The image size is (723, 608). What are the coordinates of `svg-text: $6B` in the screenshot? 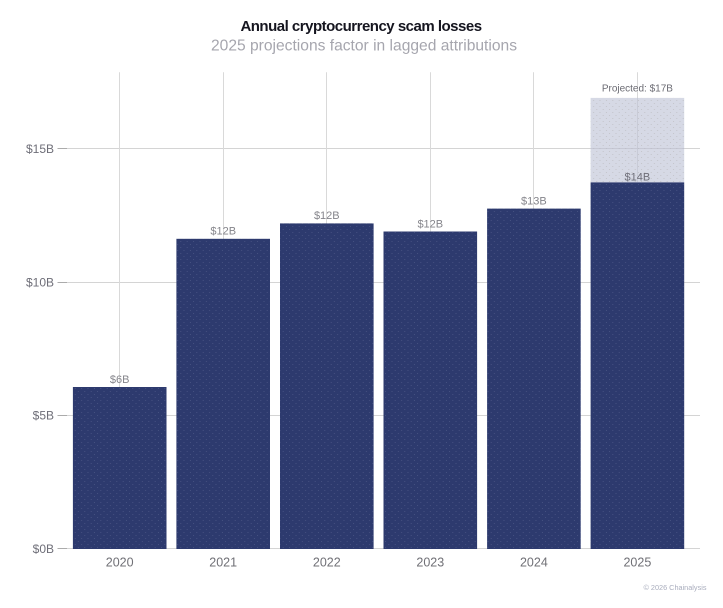 It's located at (120, 380).